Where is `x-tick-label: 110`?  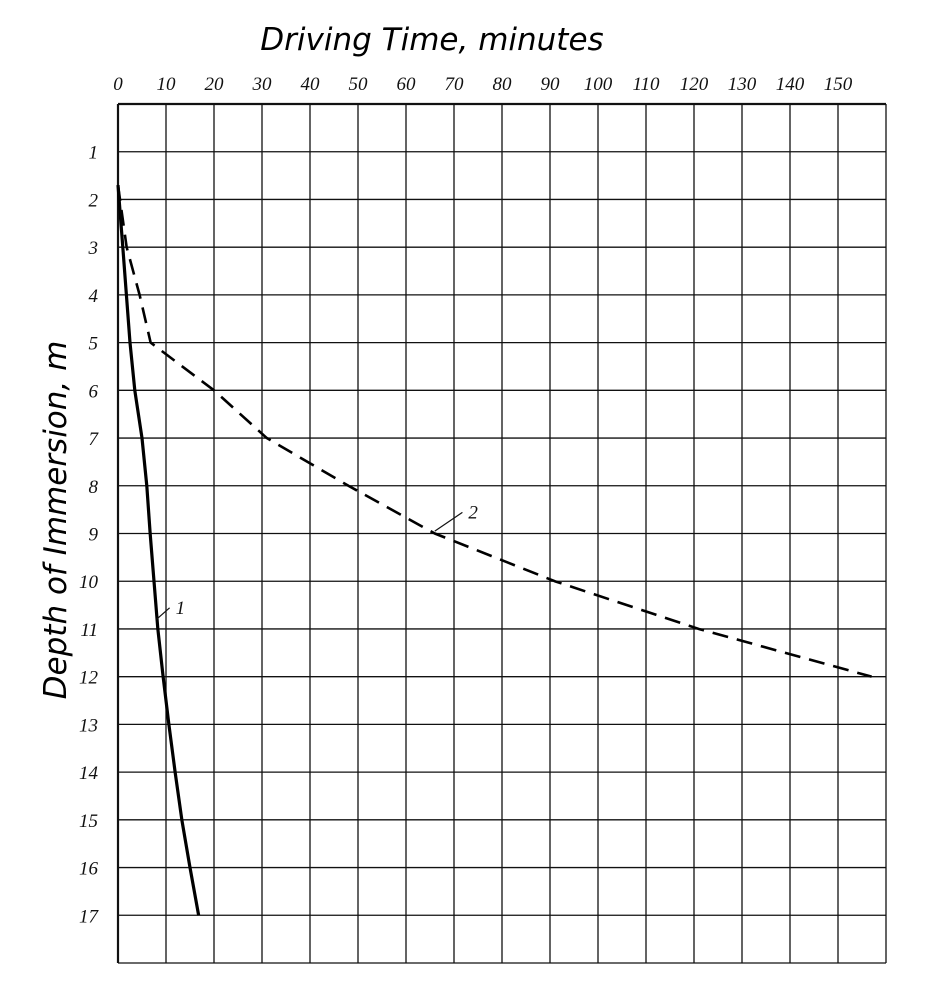 x-tick-label: 110 is located at coordinates (646, 84).